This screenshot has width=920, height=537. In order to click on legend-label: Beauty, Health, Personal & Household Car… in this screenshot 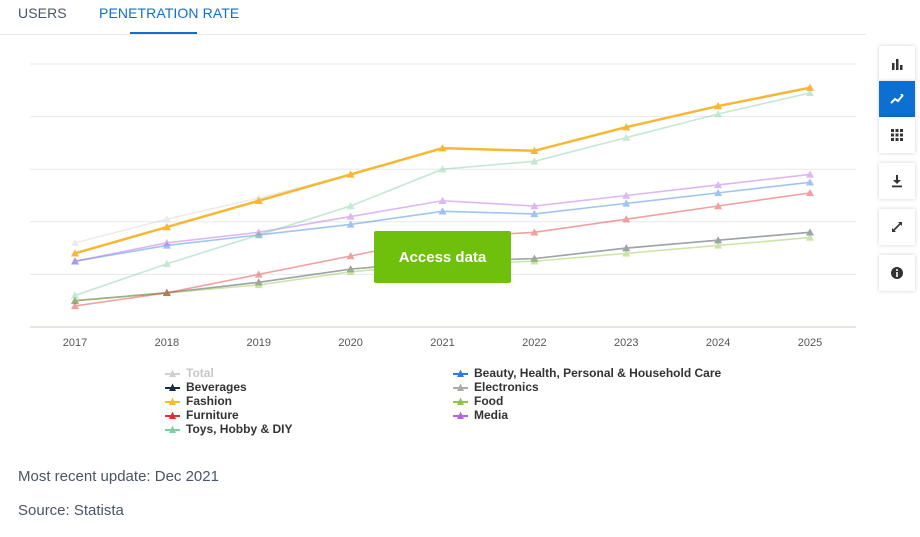, I will do `click(598, 373)`.